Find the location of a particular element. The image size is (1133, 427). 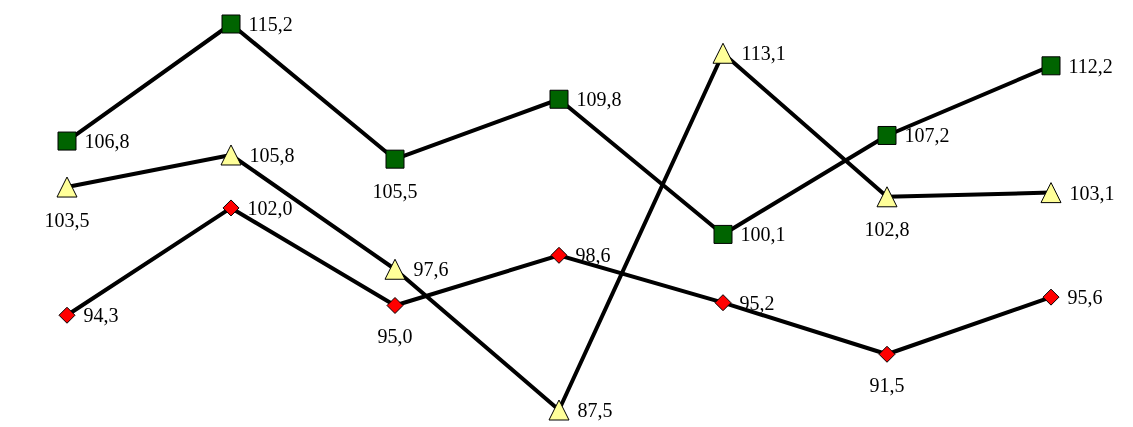

data-label: 106,8 is located at coordinates (107, 141).